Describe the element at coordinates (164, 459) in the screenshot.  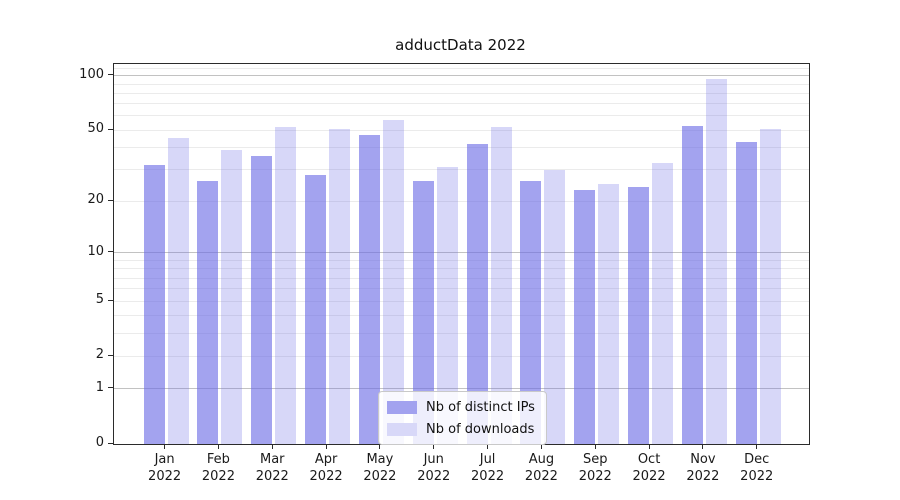
I see `x-label-month: Jan` at that location.